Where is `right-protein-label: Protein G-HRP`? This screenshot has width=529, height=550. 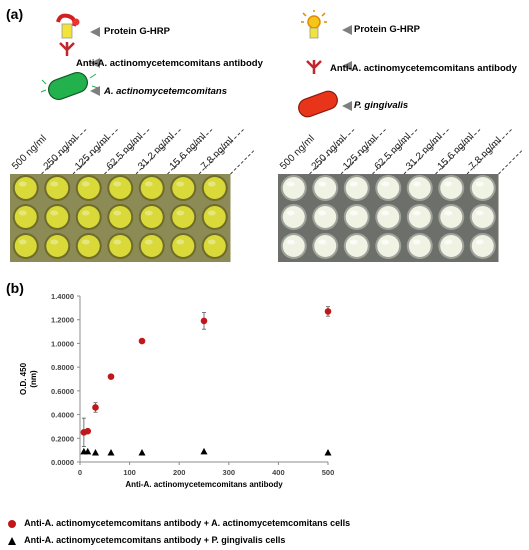
right-protein-label: Protein G-HRP is located at coordinates (387, 29).